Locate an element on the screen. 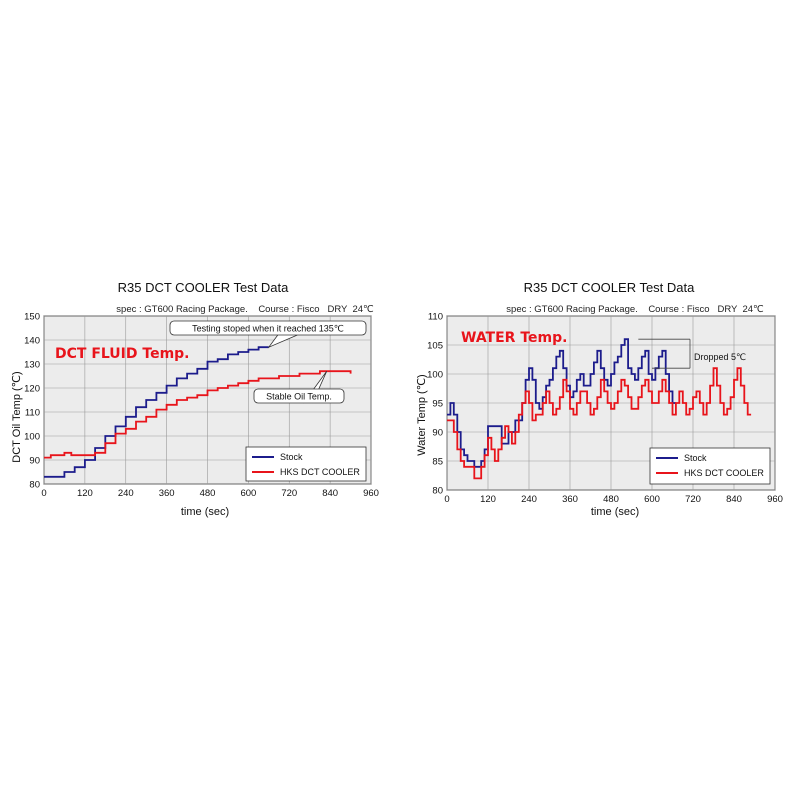 This screenshot has width=800, height=800. y-tick-label: 130 is located at coordinates (32, 365).